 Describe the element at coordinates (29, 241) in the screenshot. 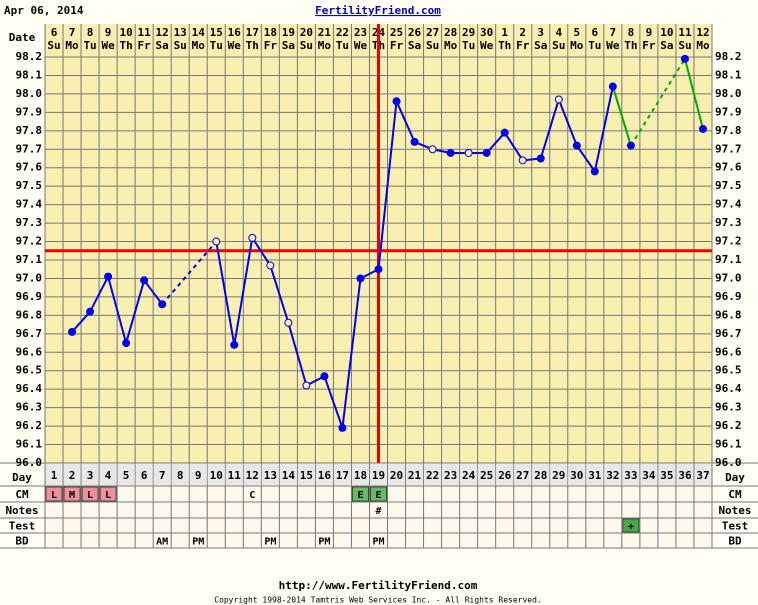

I see `y-tick-label: 97.2` at that location.